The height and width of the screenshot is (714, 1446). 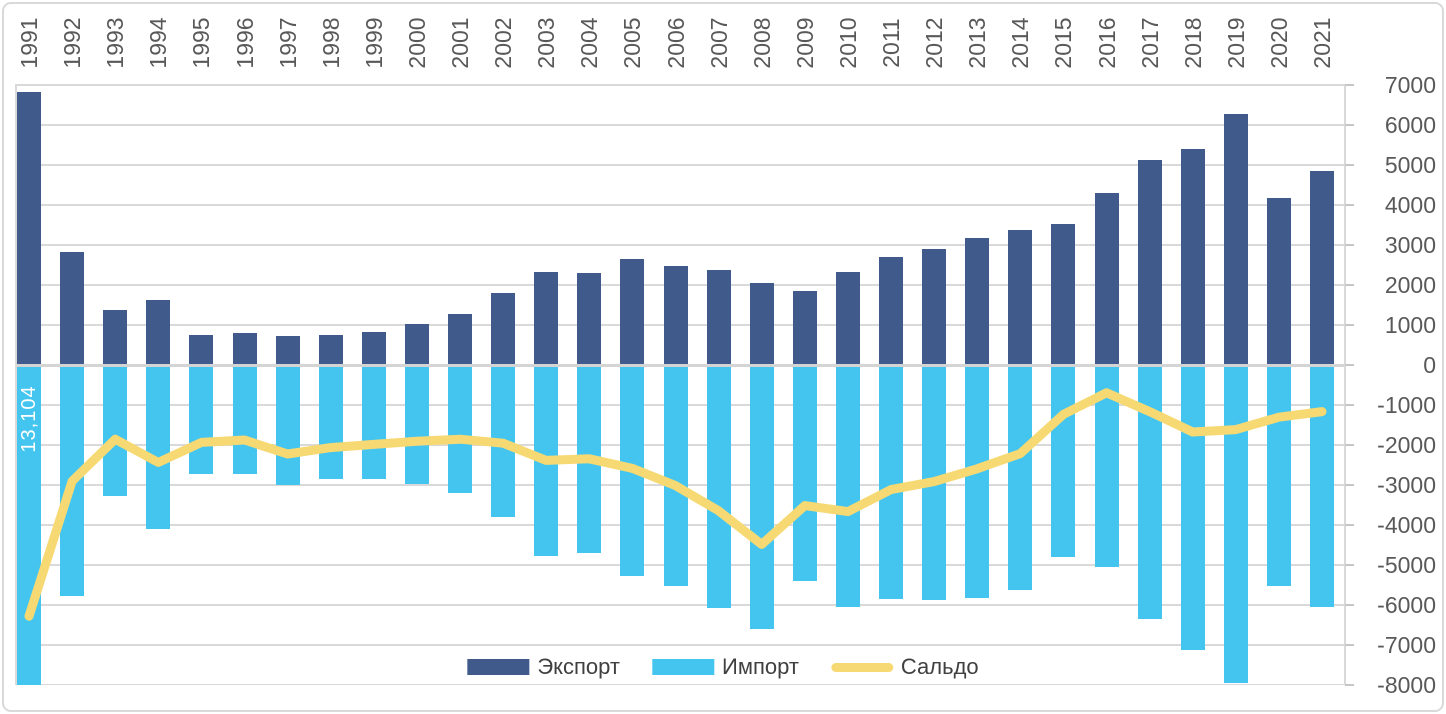 I want to click on legend-item-import: Импорт, so click(x=725, y=667).